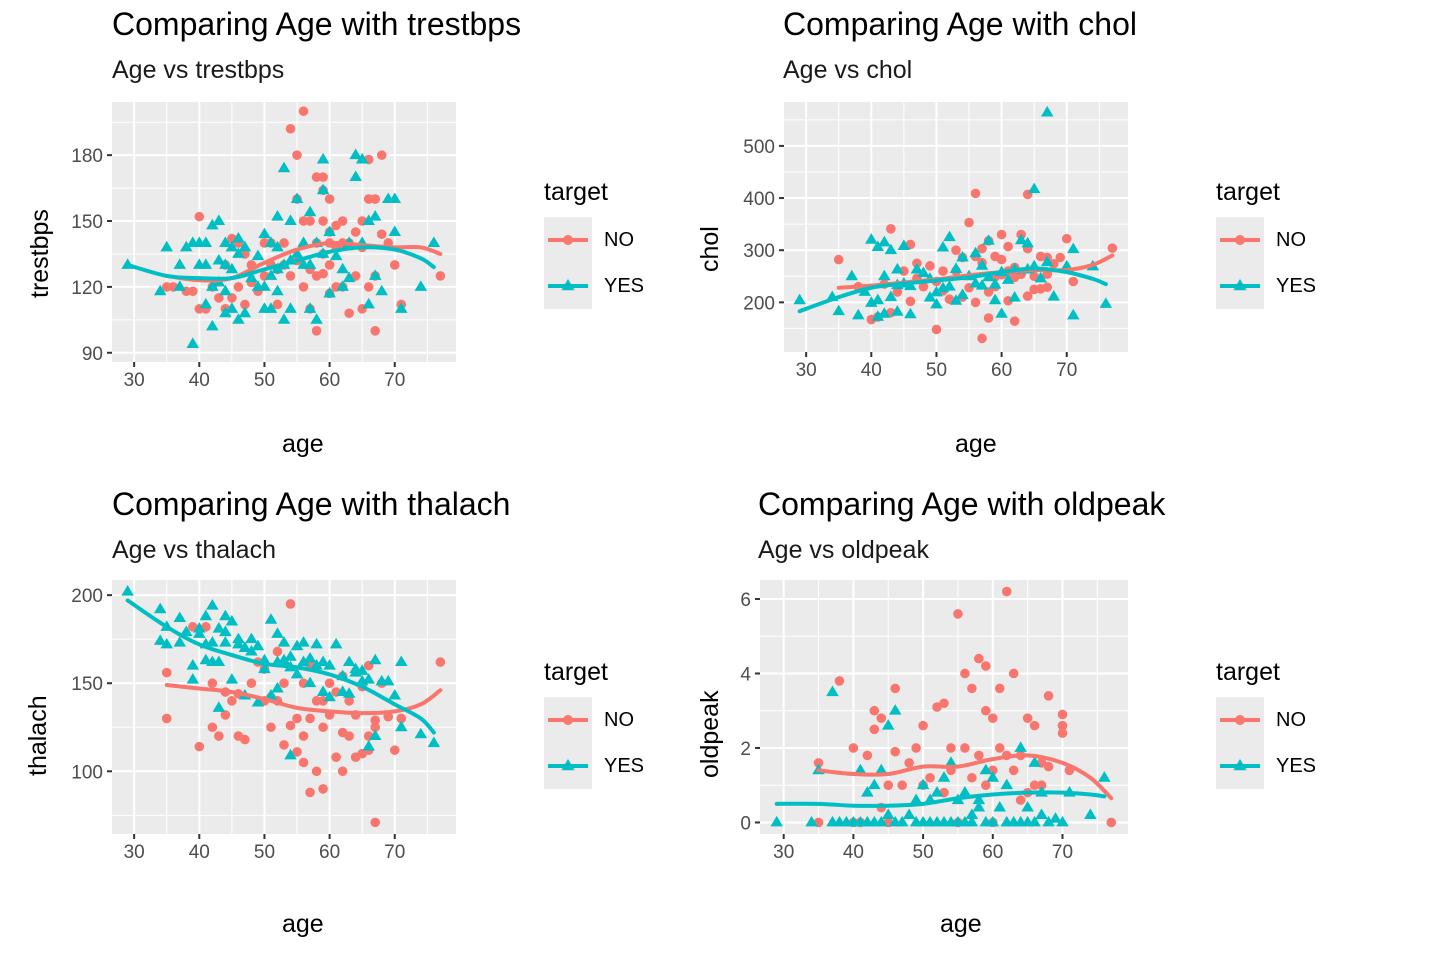 The height and width of the screenshot is (972, 1438). I want to click on y-axis-label: thalach, so click(38, 735).